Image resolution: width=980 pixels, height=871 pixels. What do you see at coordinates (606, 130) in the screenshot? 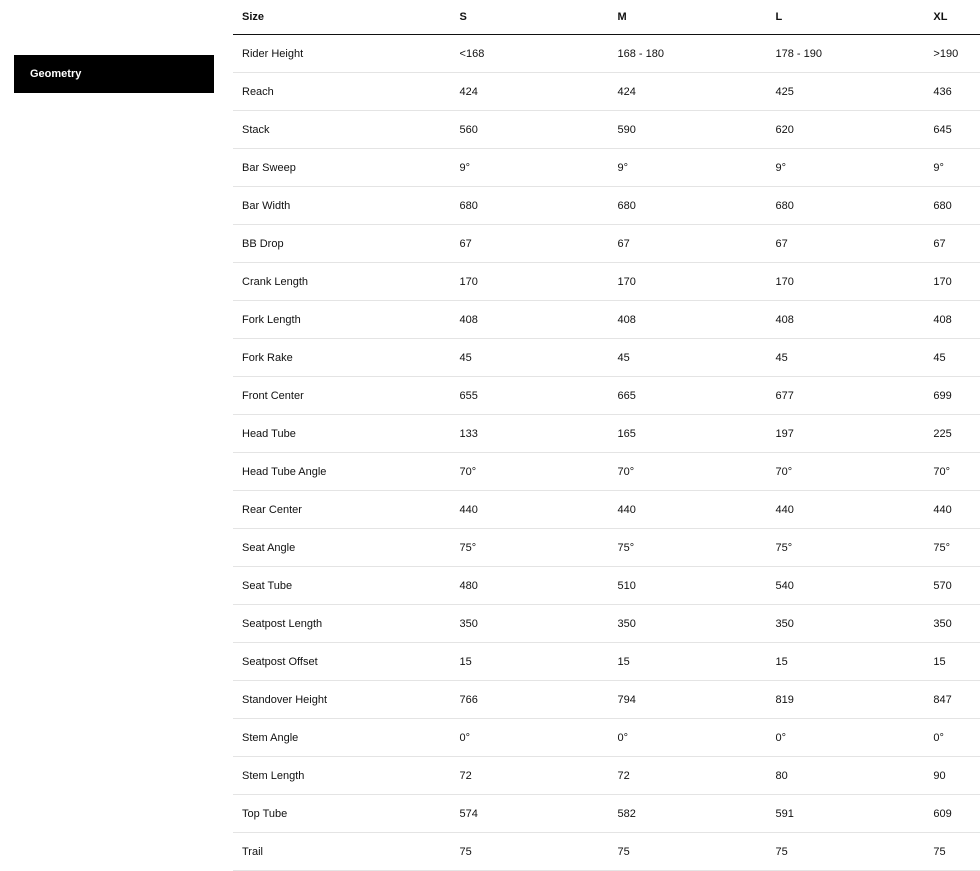
I see `table-row: Stack 560 590 620 645` at bounding box center [606, 130].